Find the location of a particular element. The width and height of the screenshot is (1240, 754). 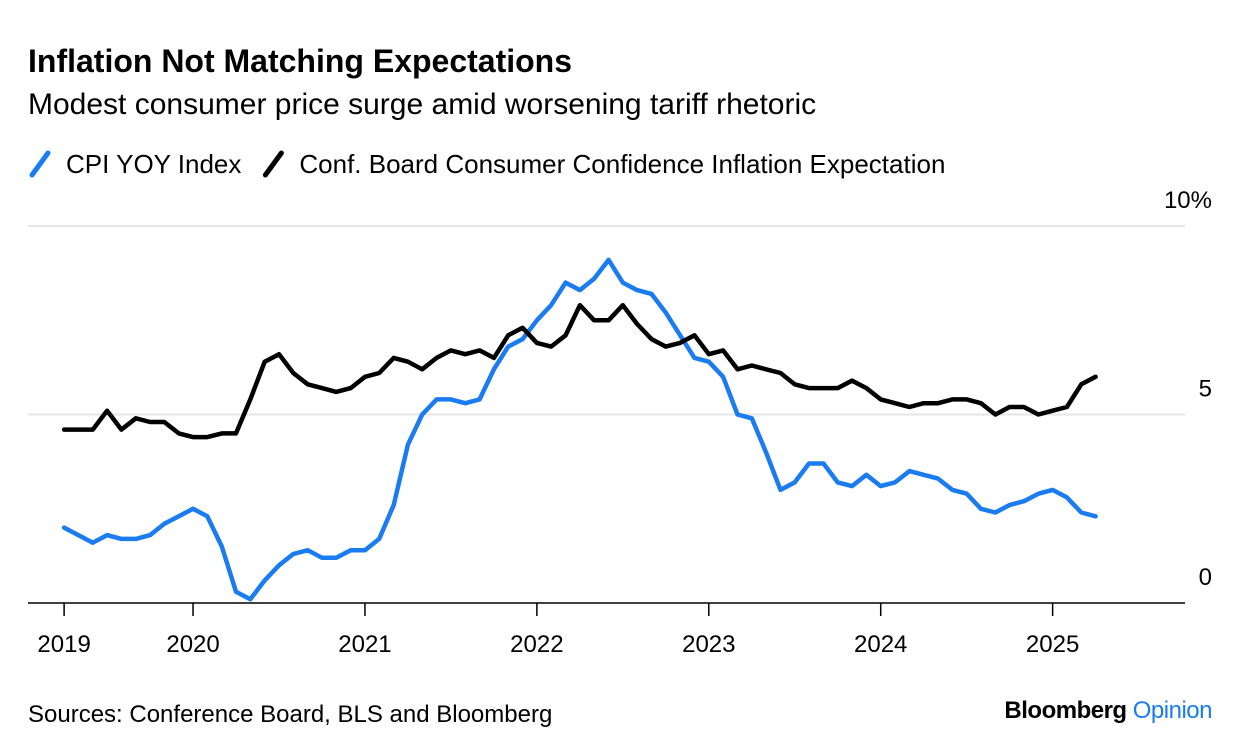

x-tick-label: 2020 is located at coordinates (192, 644).